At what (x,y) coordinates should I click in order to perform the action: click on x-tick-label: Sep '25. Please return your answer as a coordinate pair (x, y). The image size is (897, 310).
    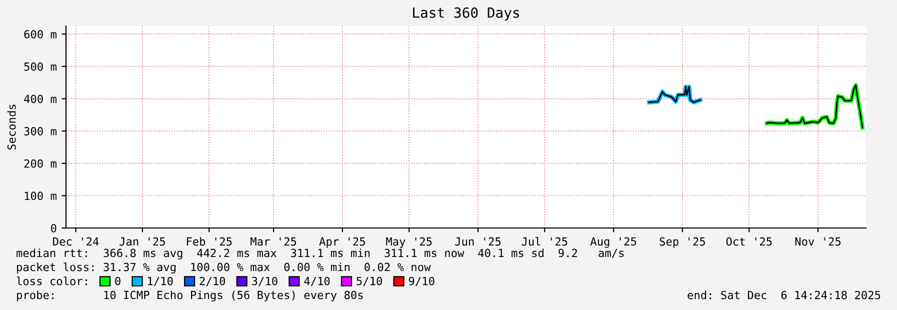
    Looking at the image, I should click on (682, 242).